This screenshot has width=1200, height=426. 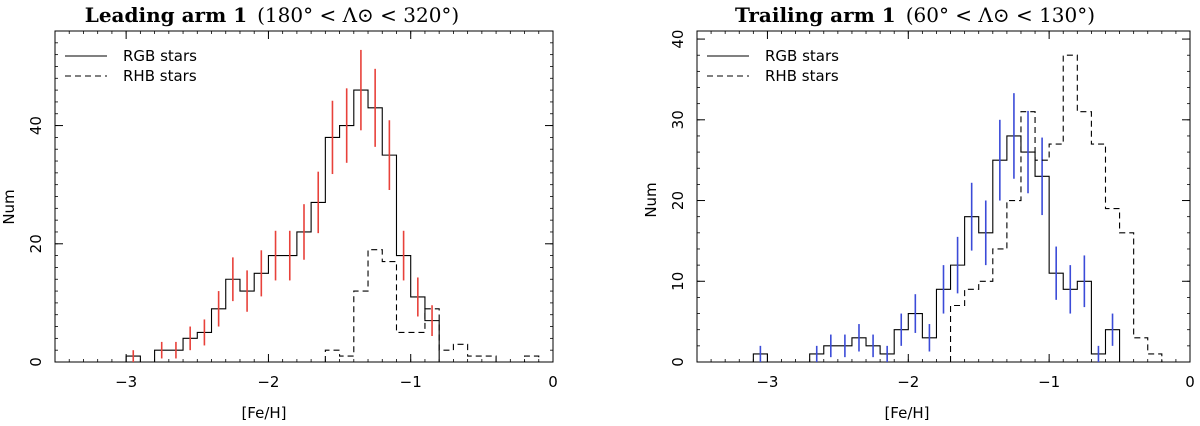 What do you see at coordinates (678, 119) in the screenshot?
I see `y-tick-label: 30` at bounding box center [678, 119].